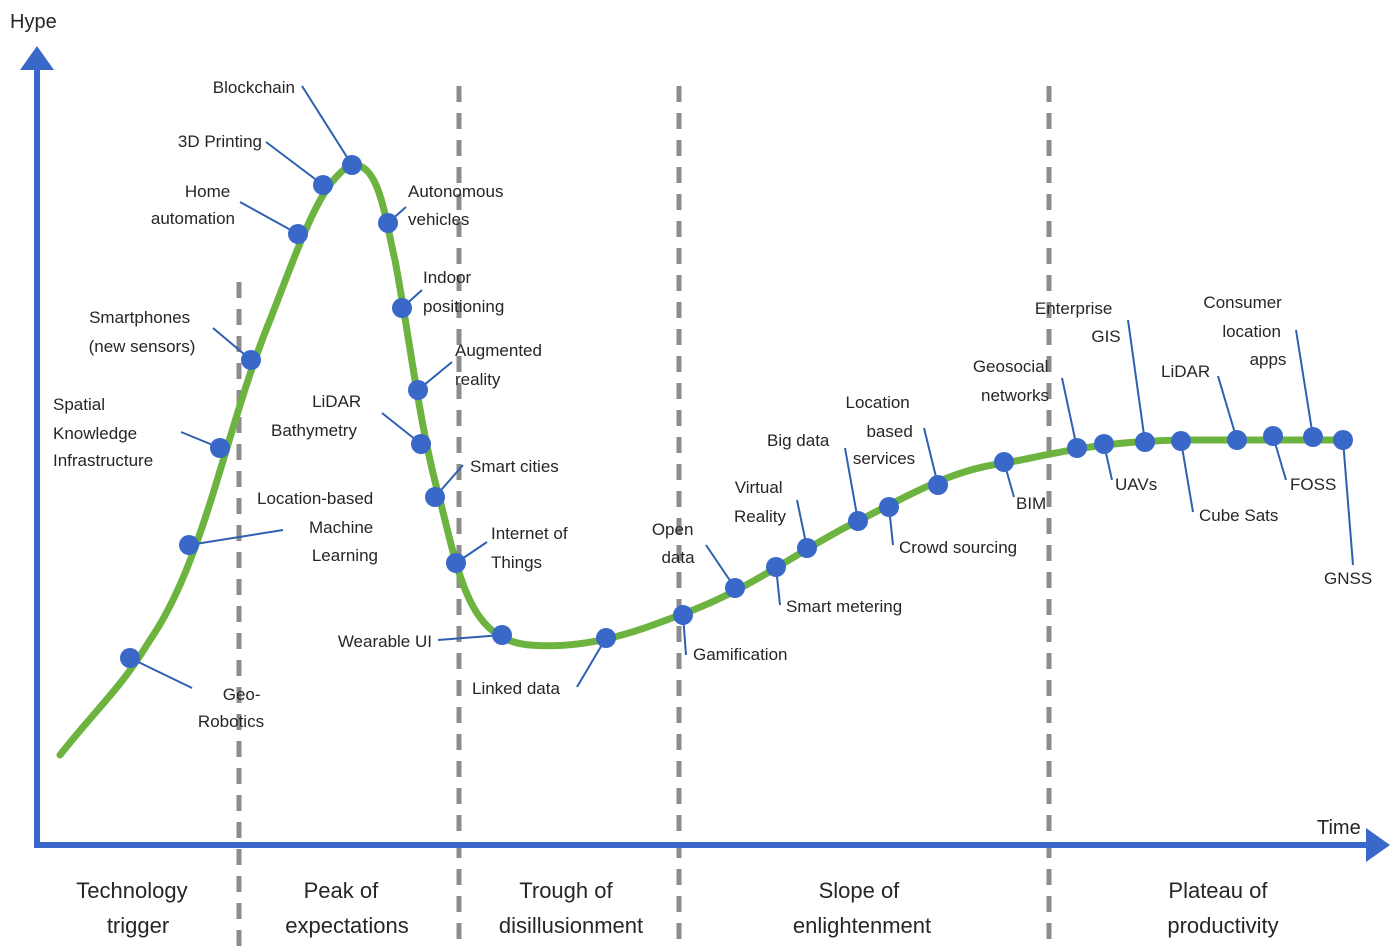 Image resolution: width=1390 pixels, height=948 pixels. What do you see at coordinates (844, 606) in the screenshot?
I see `tech-label-smart-metering: Smart metering` at bounding box center [844, 606].